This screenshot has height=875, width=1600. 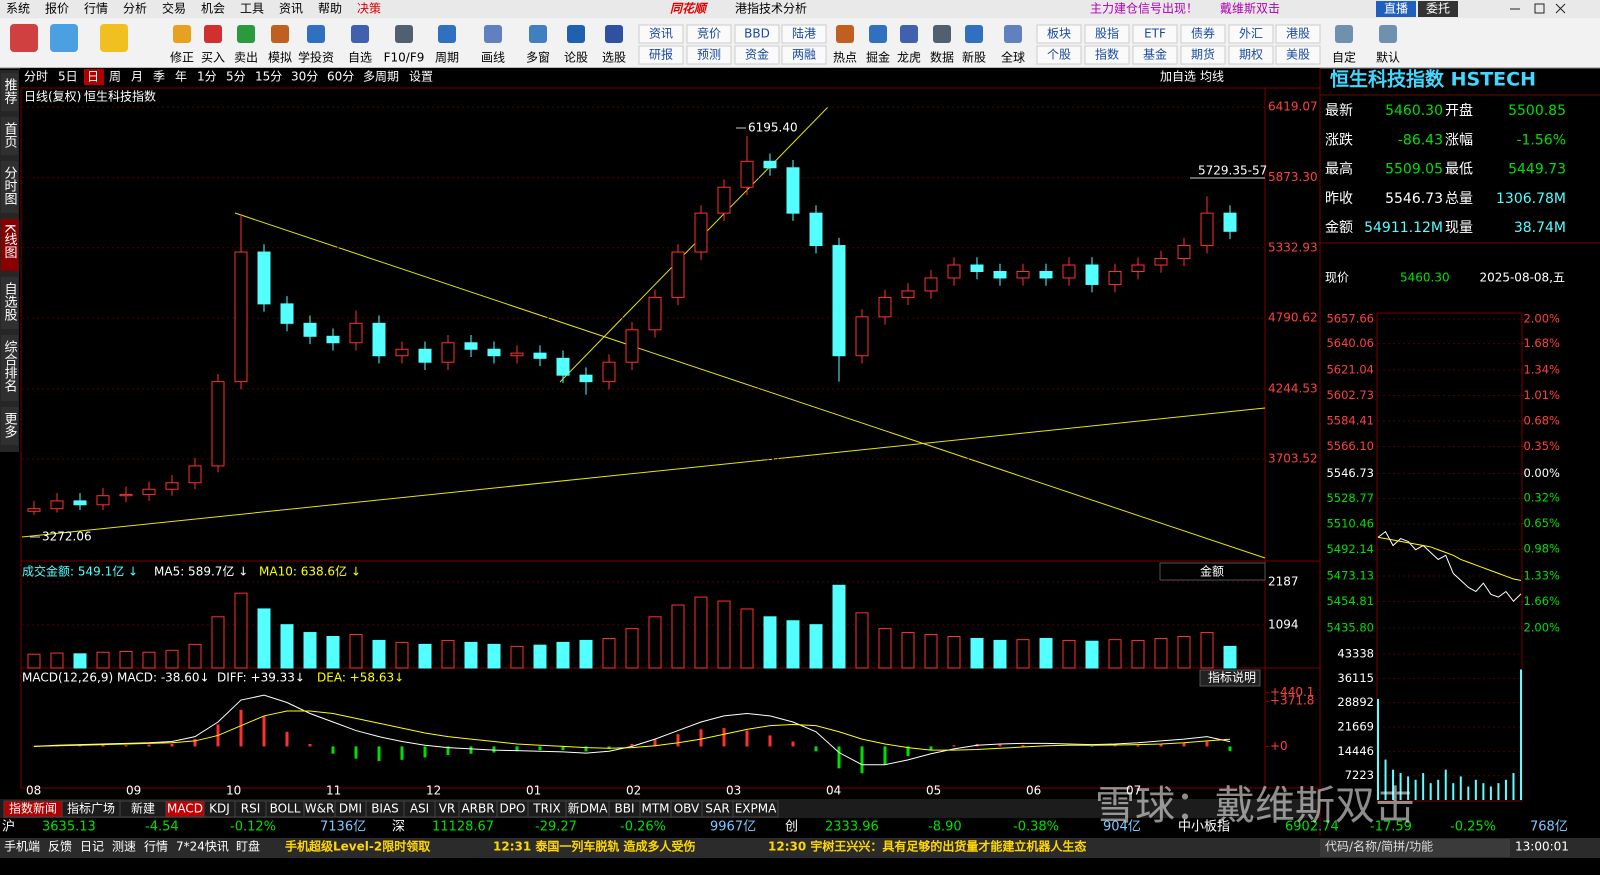 I want to click on toolbar-button-label: 外汇, so click(x=1251, y=34).